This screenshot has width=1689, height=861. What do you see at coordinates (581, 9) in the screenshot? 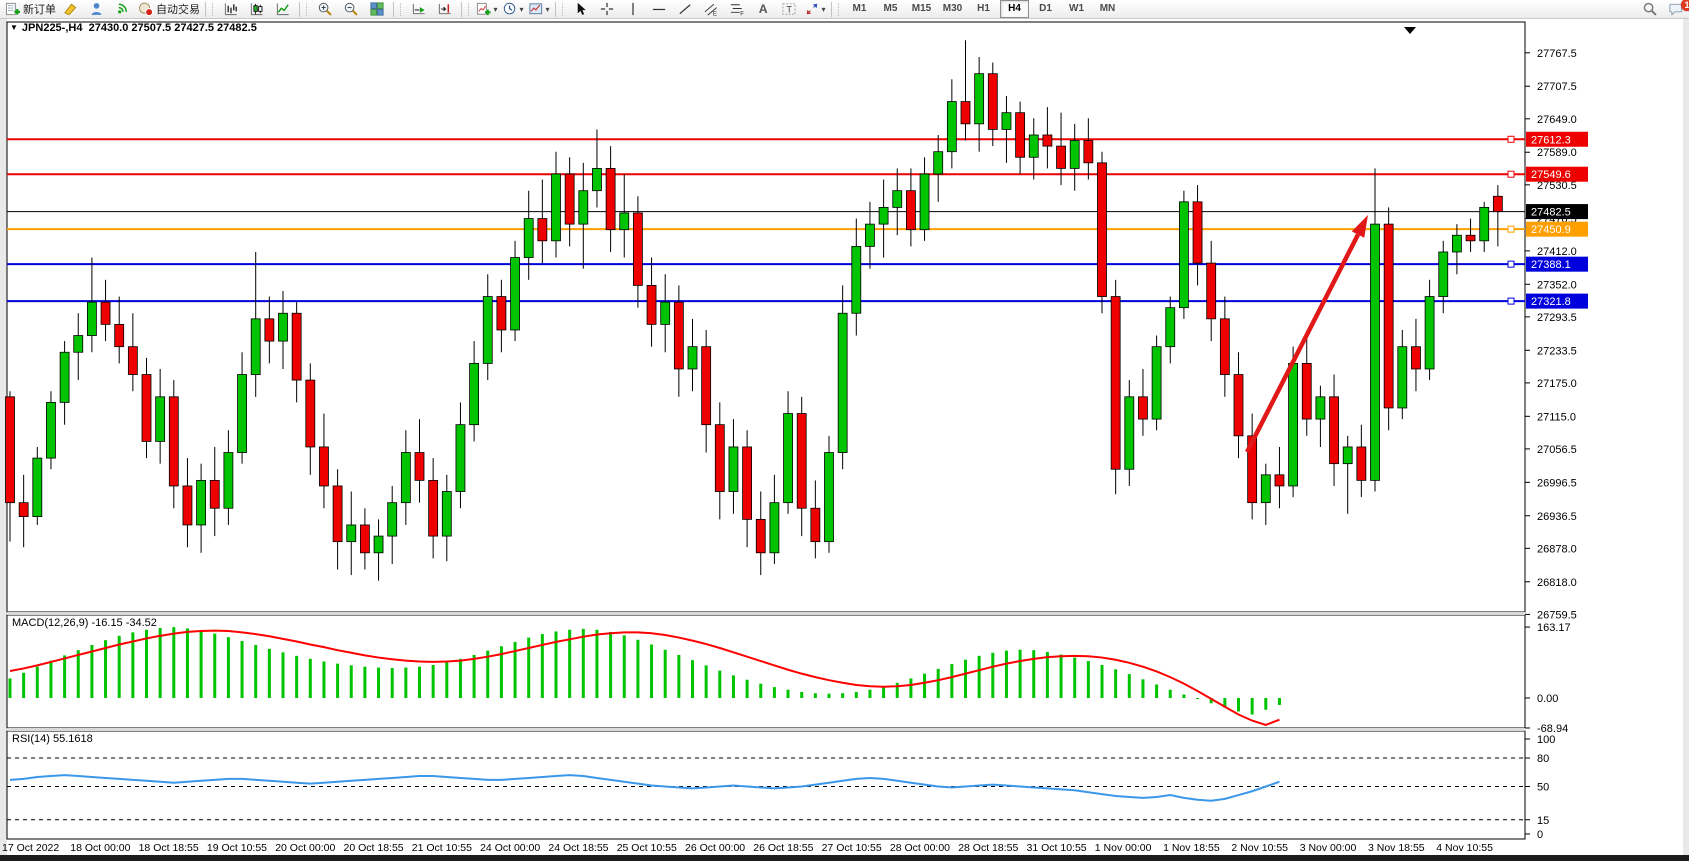
I see `cursor-button` at bounding box center [581, 9].